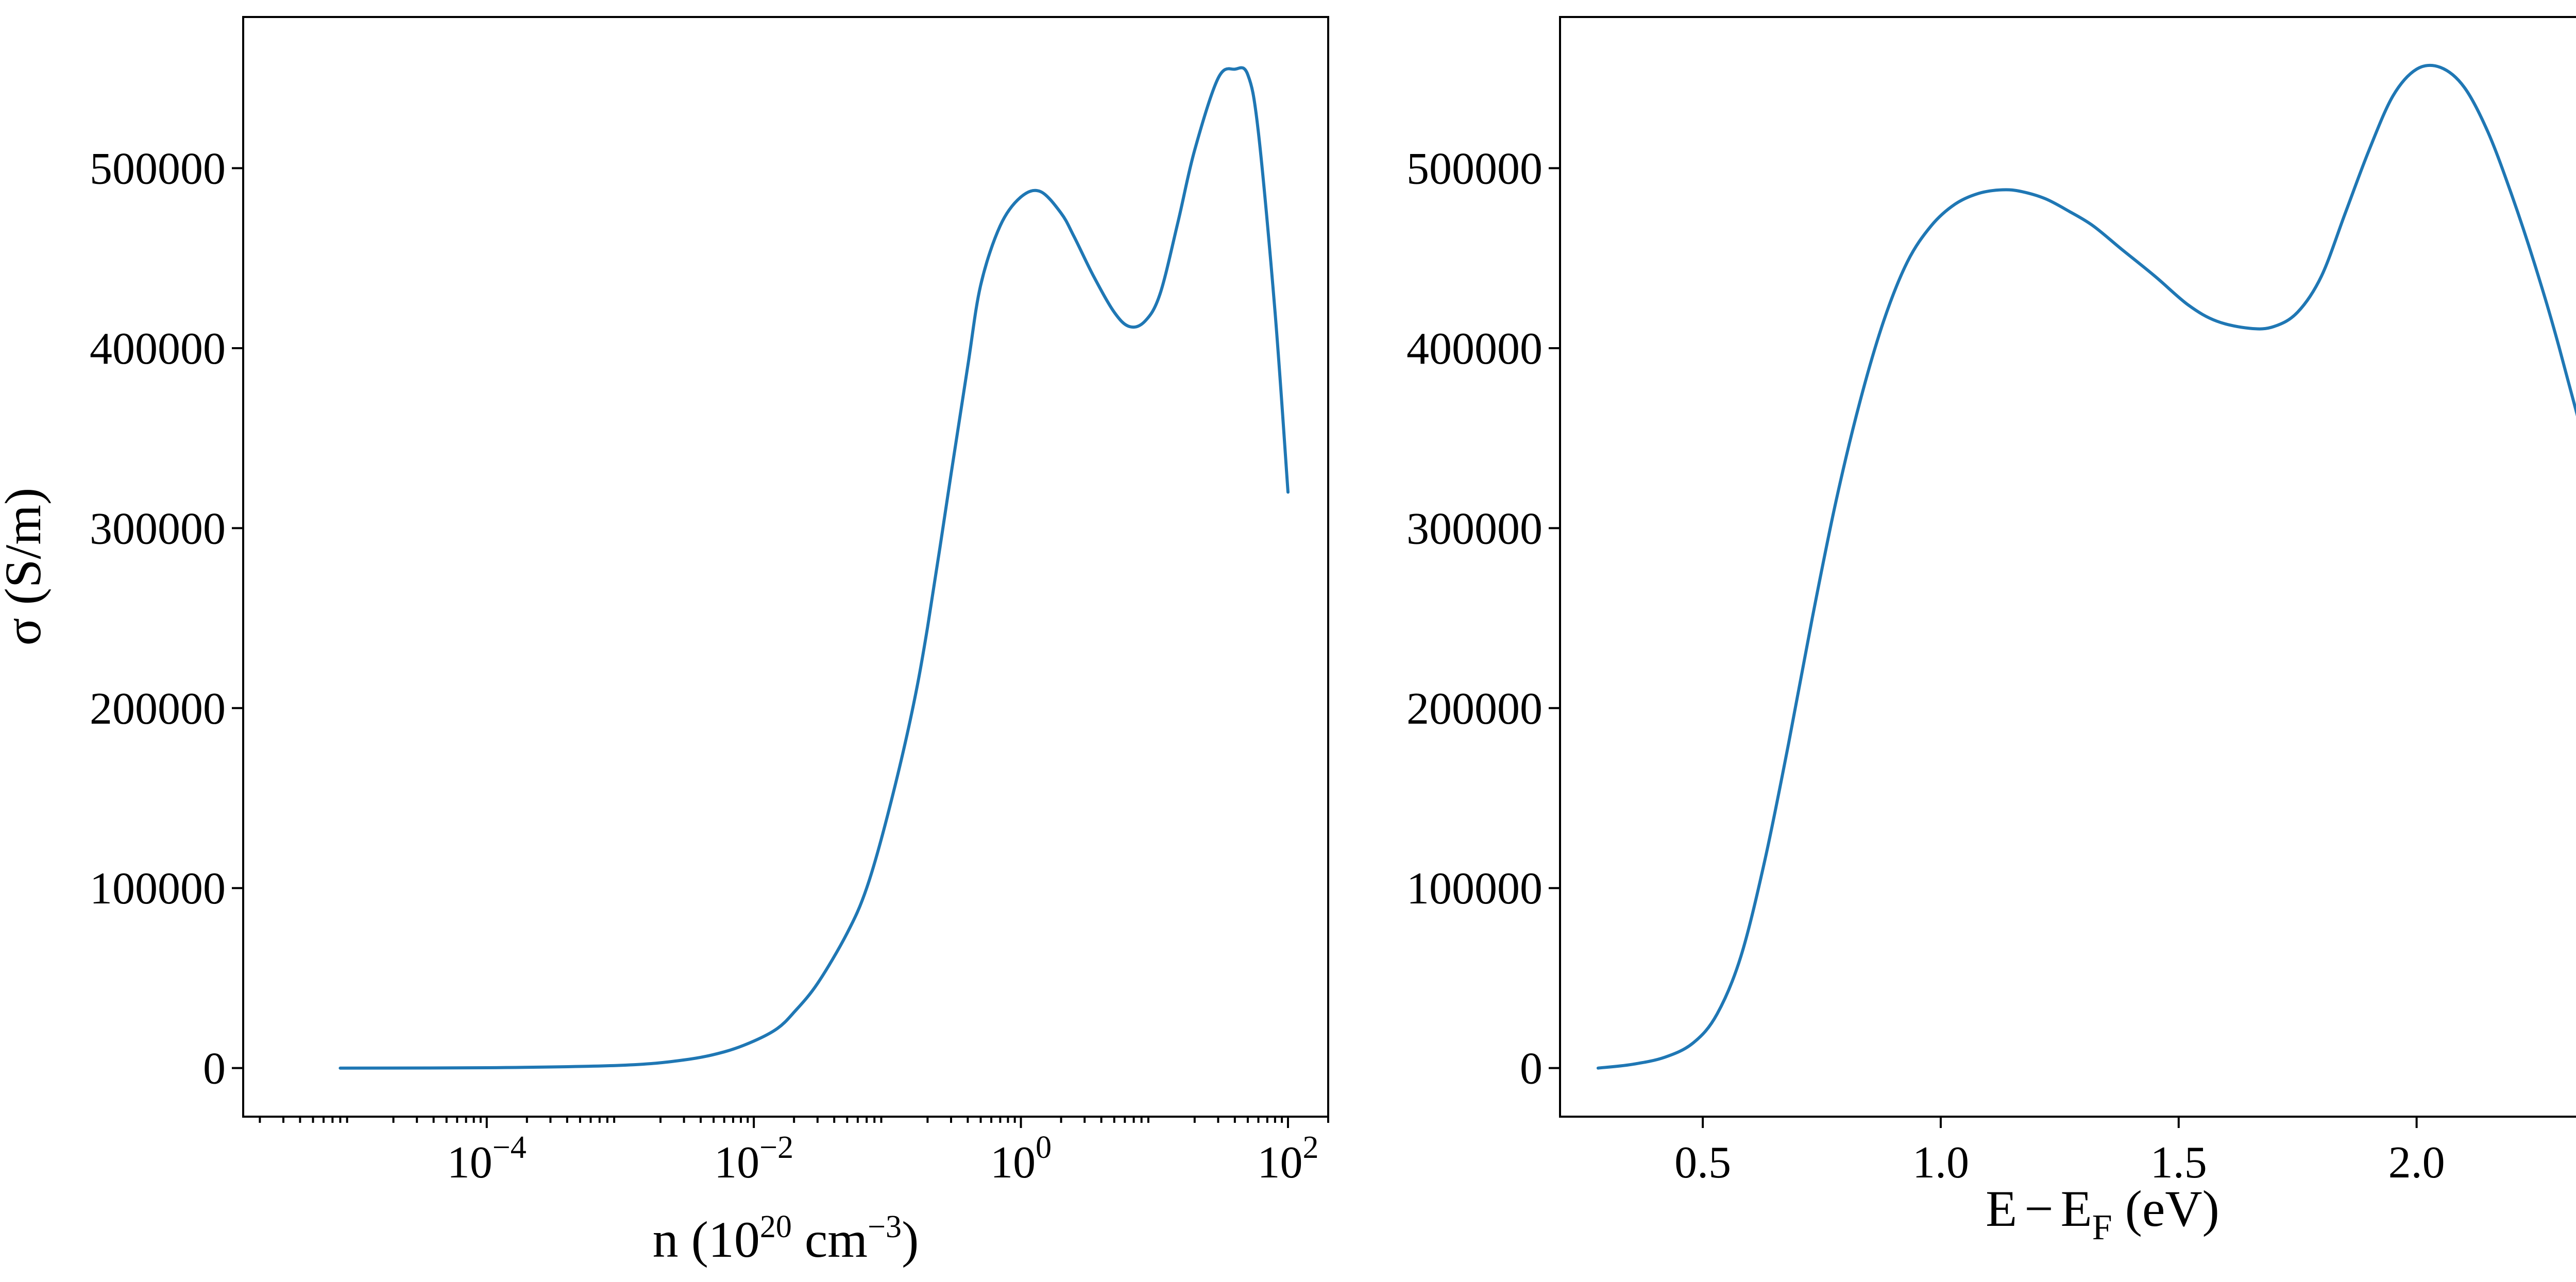 Image resolution: width=2576 pixels, height=1282 pixels. Describe the element at coordinates (1474, 529) in the screenshot. I see `right-y-tick-label-3: 300000` at that location.